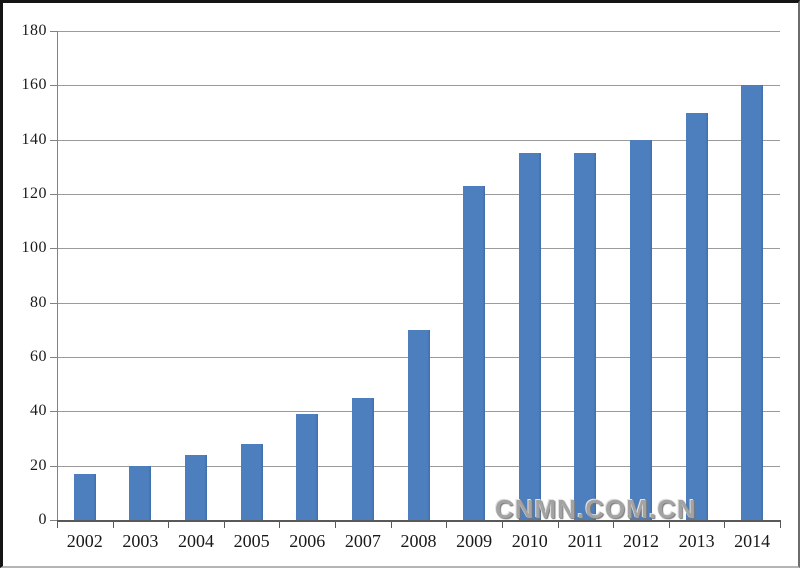 The width and height of the screenshot is (800, 568). Describe the element at coordinates (196, 541) in the screenshot. I see `x-axis-label: 2004` at that location.